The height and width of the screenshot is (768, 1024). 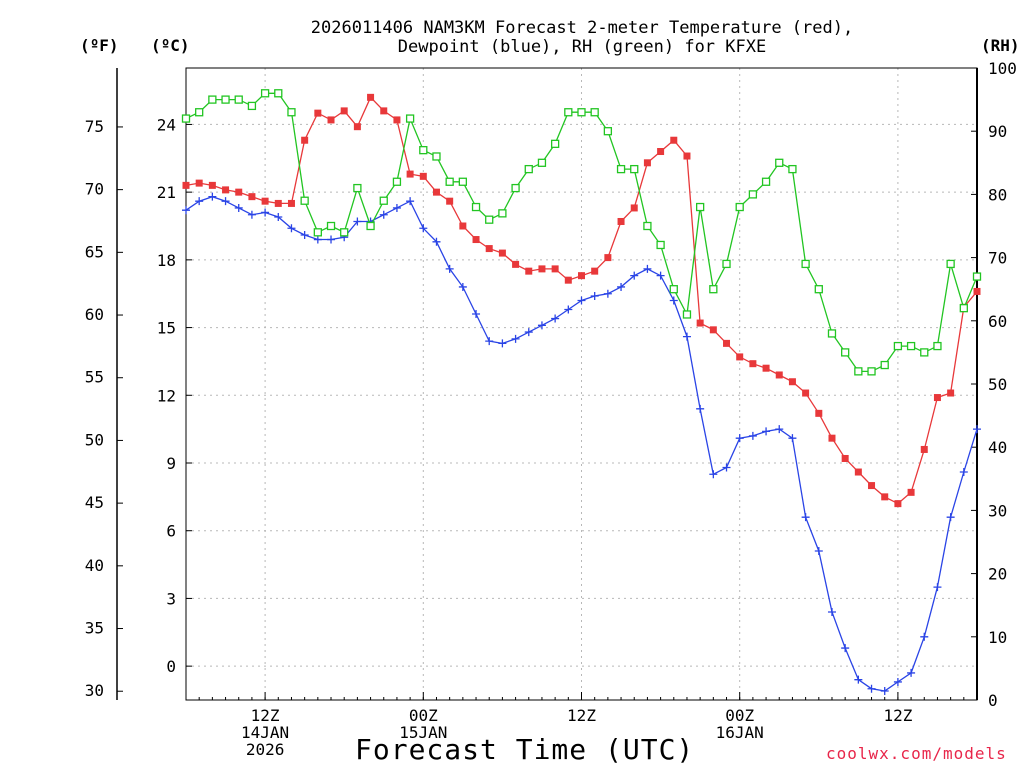 I want to click on celsius-tick-label: 9, so click(x=171, y=463).